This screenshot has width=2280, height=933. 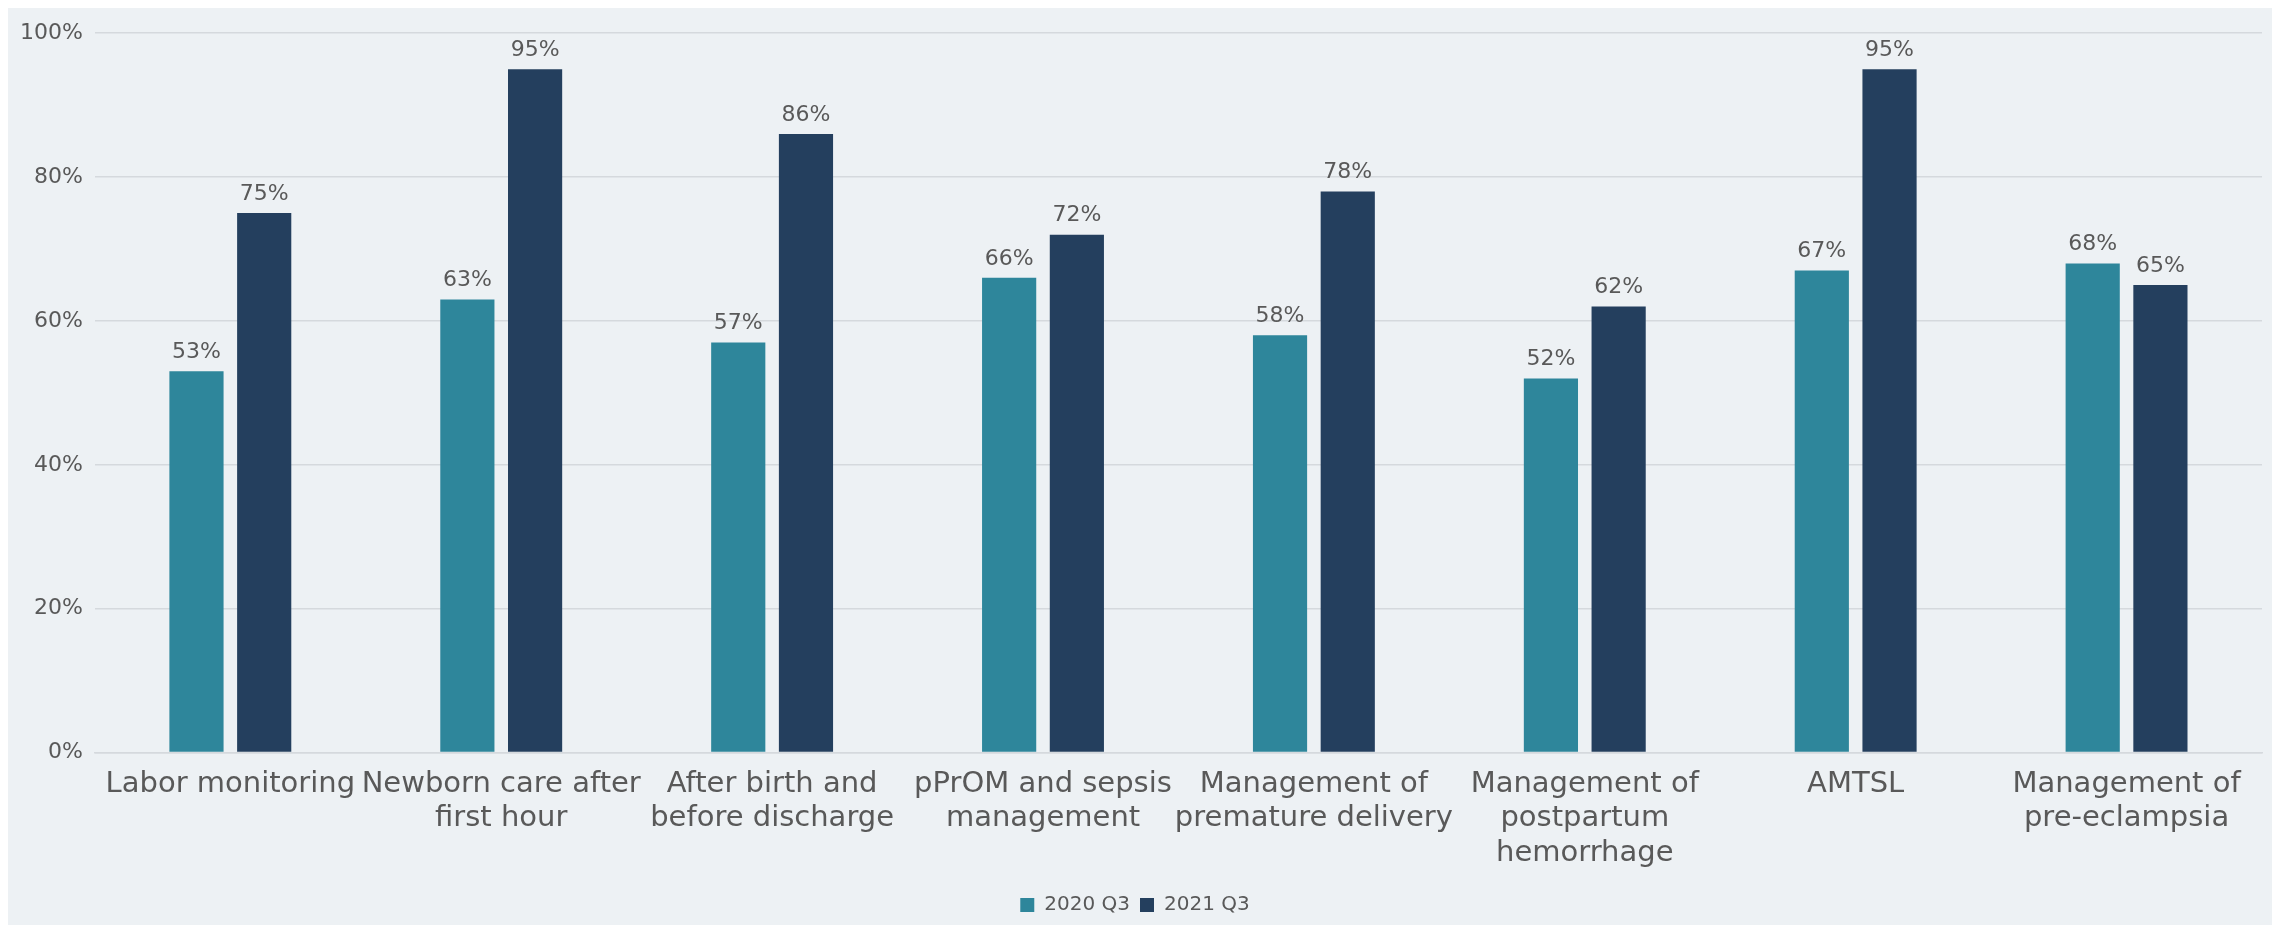 I want to click on data-label: 66%, so click(x=1009, y=257).